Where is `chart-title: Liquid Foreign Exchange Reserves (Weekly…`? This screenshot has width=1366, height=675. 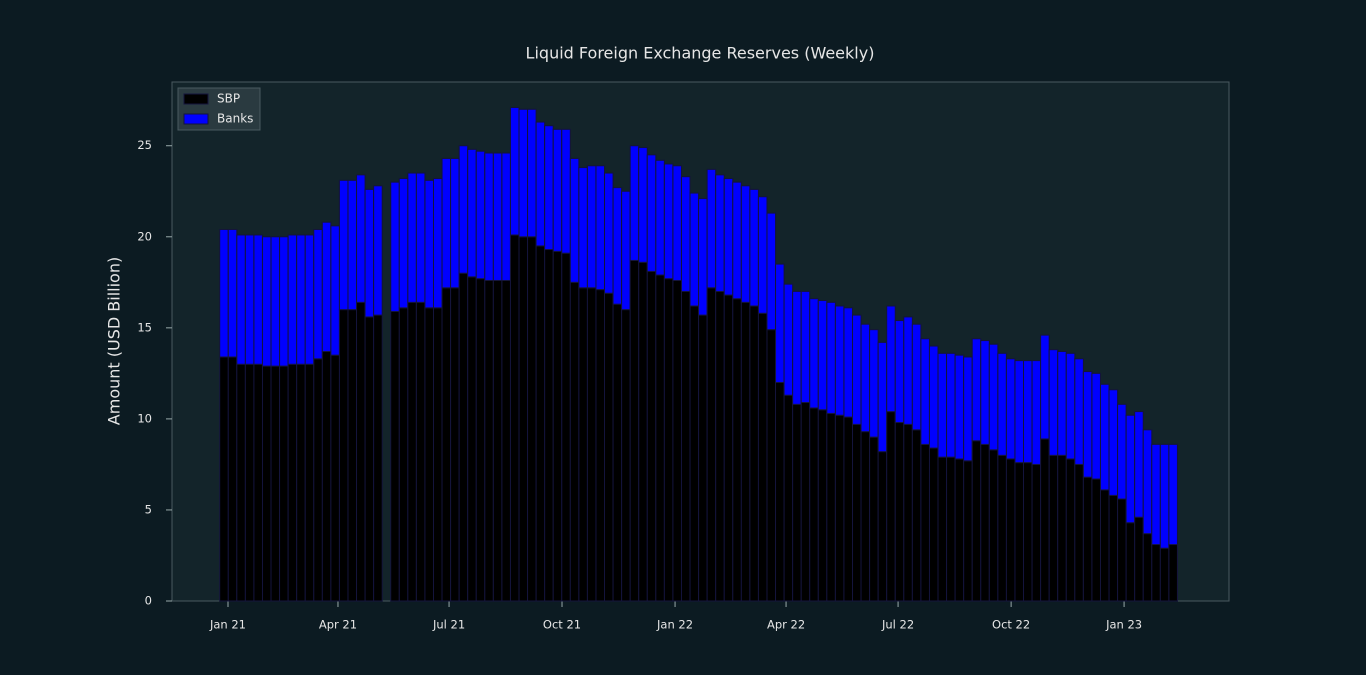
chart-title: Liquid Foreign Exchange Reserves (Weekly… is located at coordinates (700, 53).